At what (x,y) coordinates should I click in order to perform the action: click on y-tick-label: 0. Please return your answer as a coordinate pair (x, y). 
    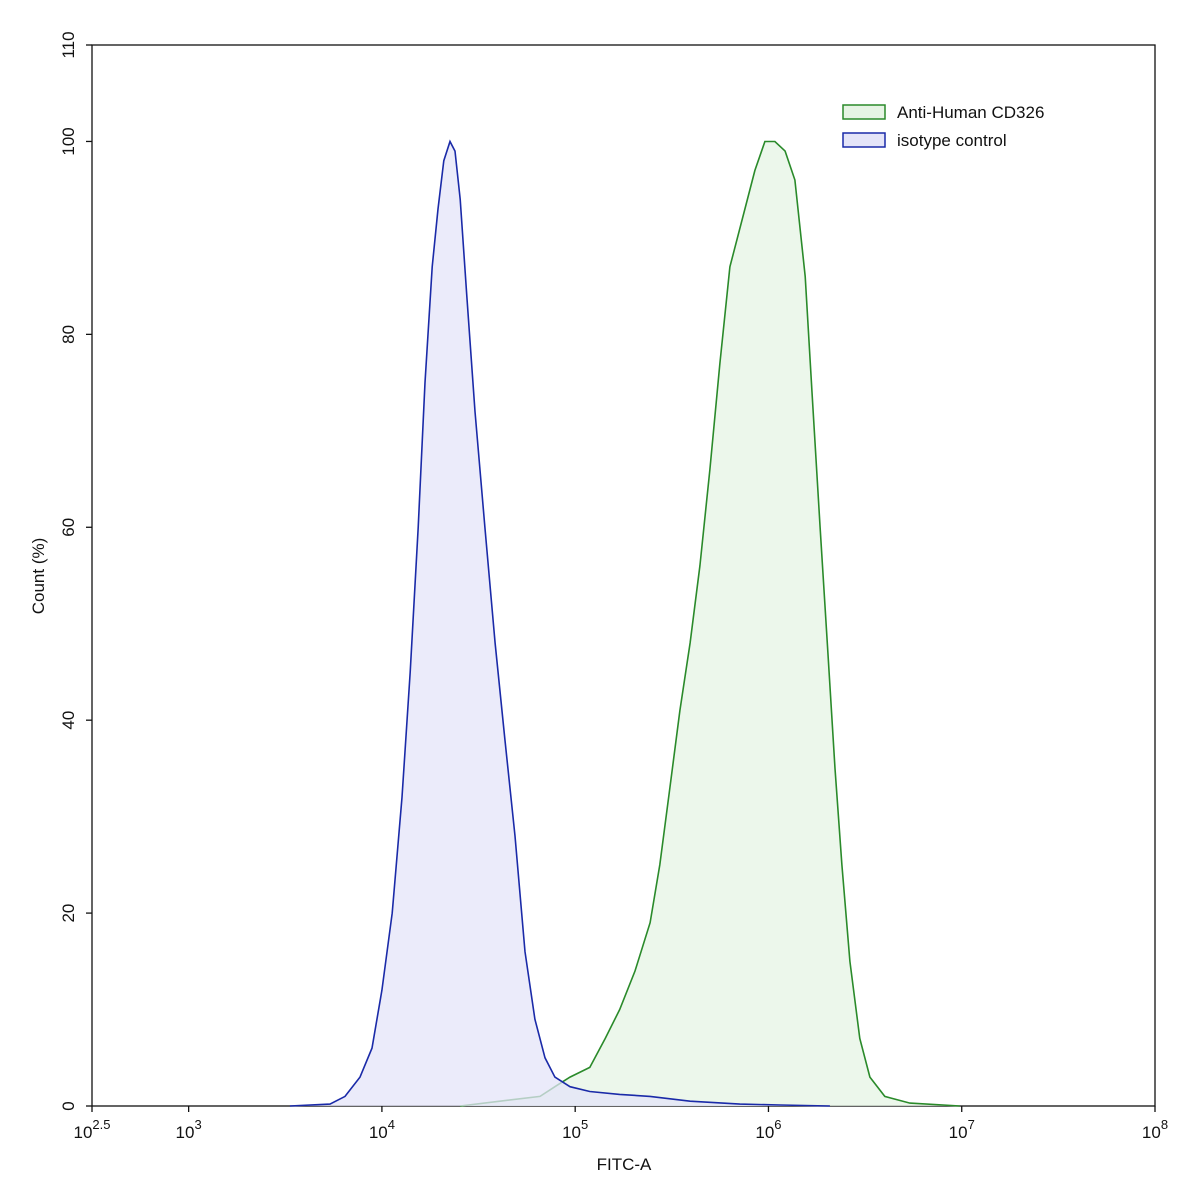
    Looking at the image, I should click on (68, 1105).